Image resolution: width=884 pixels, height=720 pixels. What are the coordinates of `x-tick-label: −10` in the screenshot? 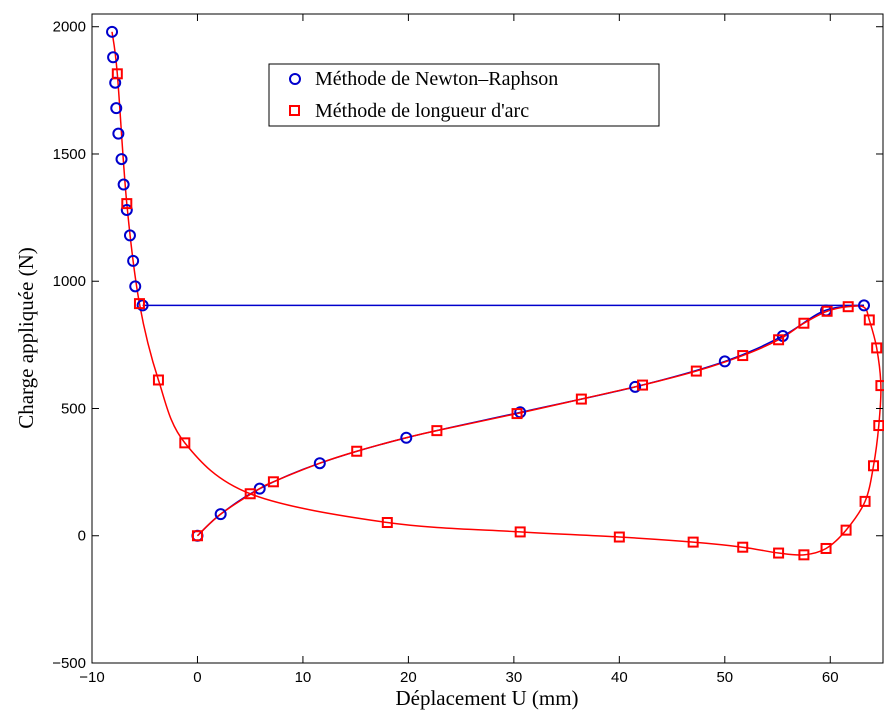 It's located at (91, 677).